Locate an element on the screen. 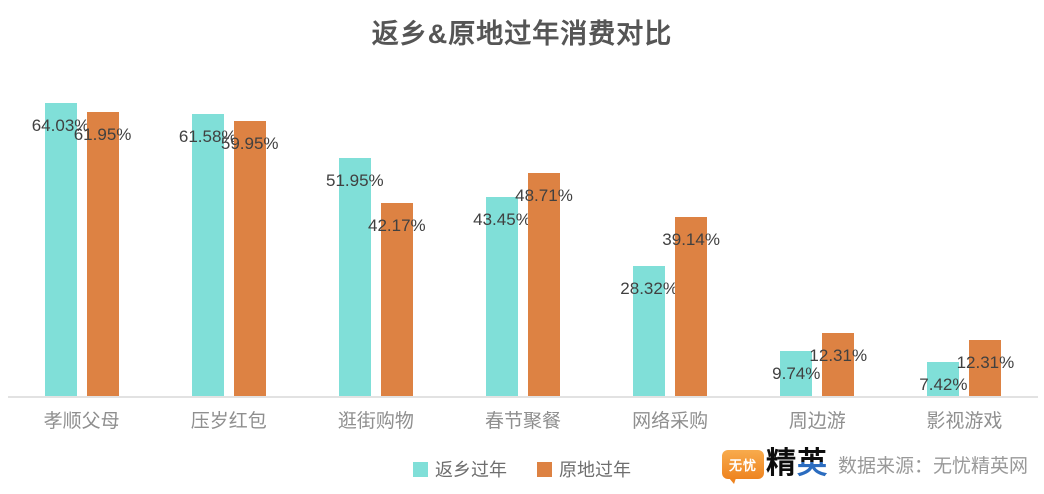  bar-group: 64.03% 61.95% is located at coordinates (81, 223).